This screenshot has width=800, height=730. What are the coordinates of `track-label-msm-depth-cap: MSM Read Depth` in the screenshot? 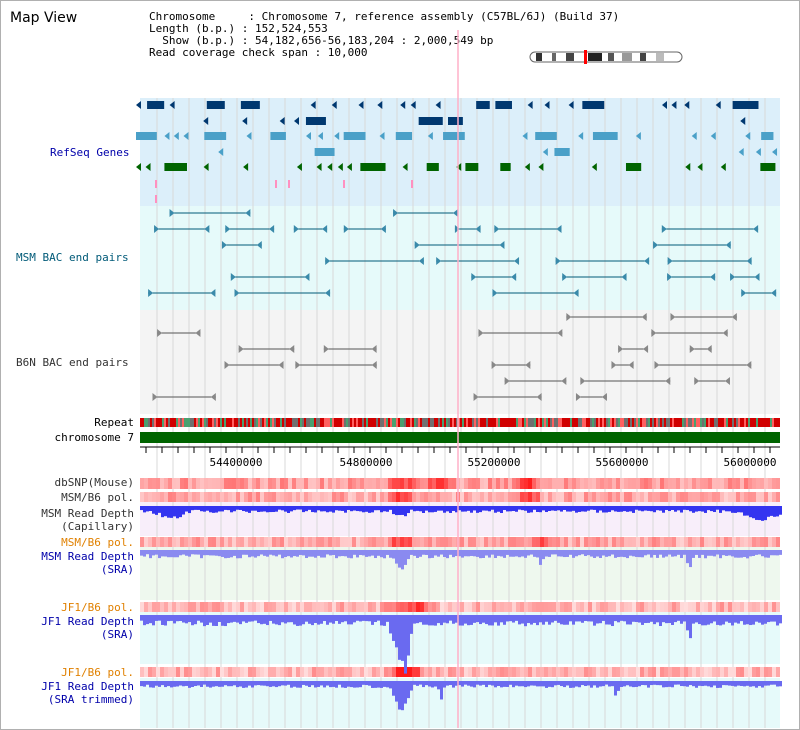 It's located at (87, 513).